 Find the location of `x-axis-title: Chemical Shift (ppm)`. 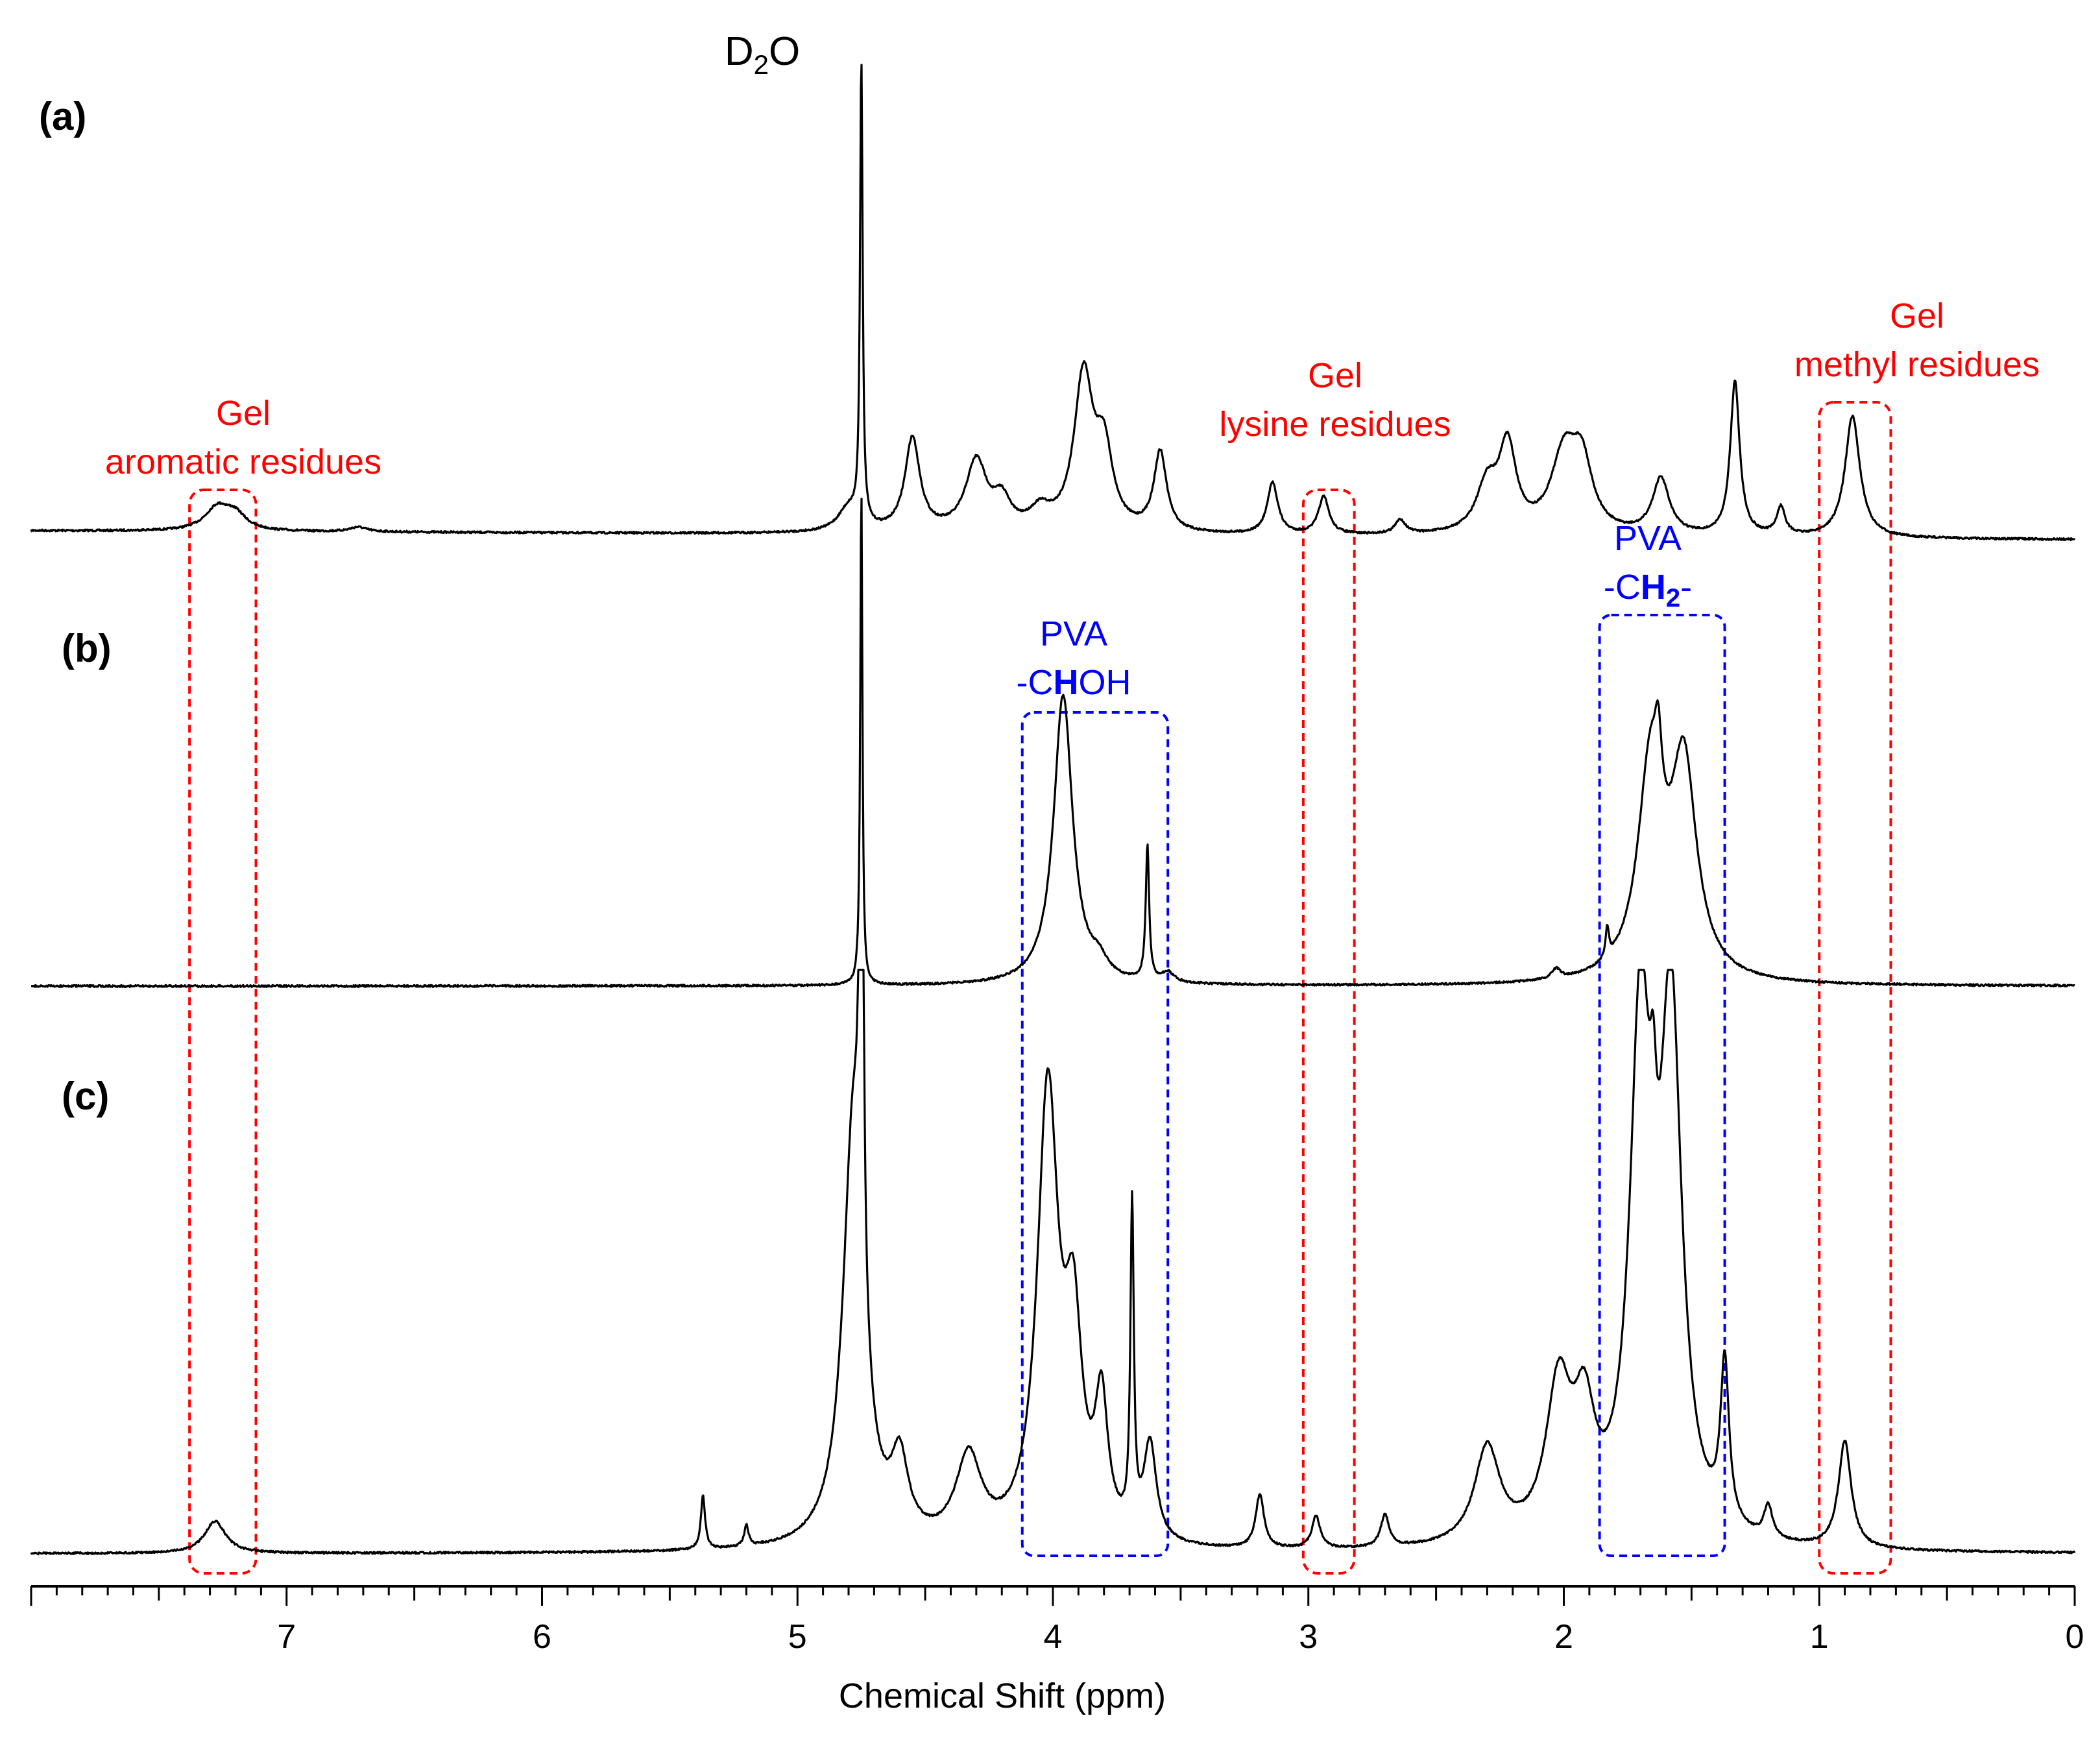

x-axis-title: Chemical Shift (ppm) is located at coordinates (1002, 1696).